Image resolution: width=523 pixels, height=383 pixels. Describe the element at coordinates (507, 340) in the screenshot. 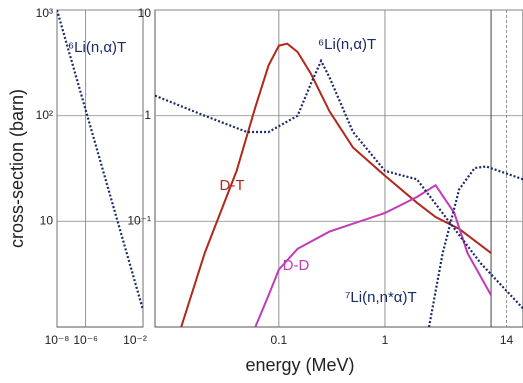

I see `x-tick-label: 14` at that location.